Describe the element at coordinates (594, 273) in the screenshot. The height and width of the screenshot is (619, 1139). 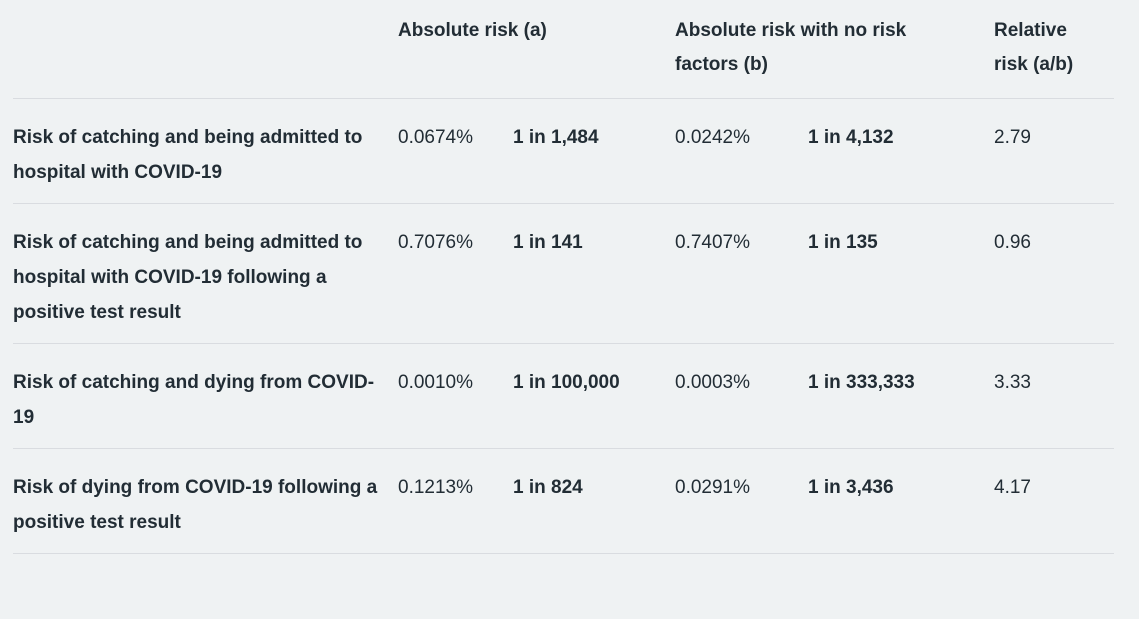
I see `absolute-risk-ratio: 1 in 141` at that location.